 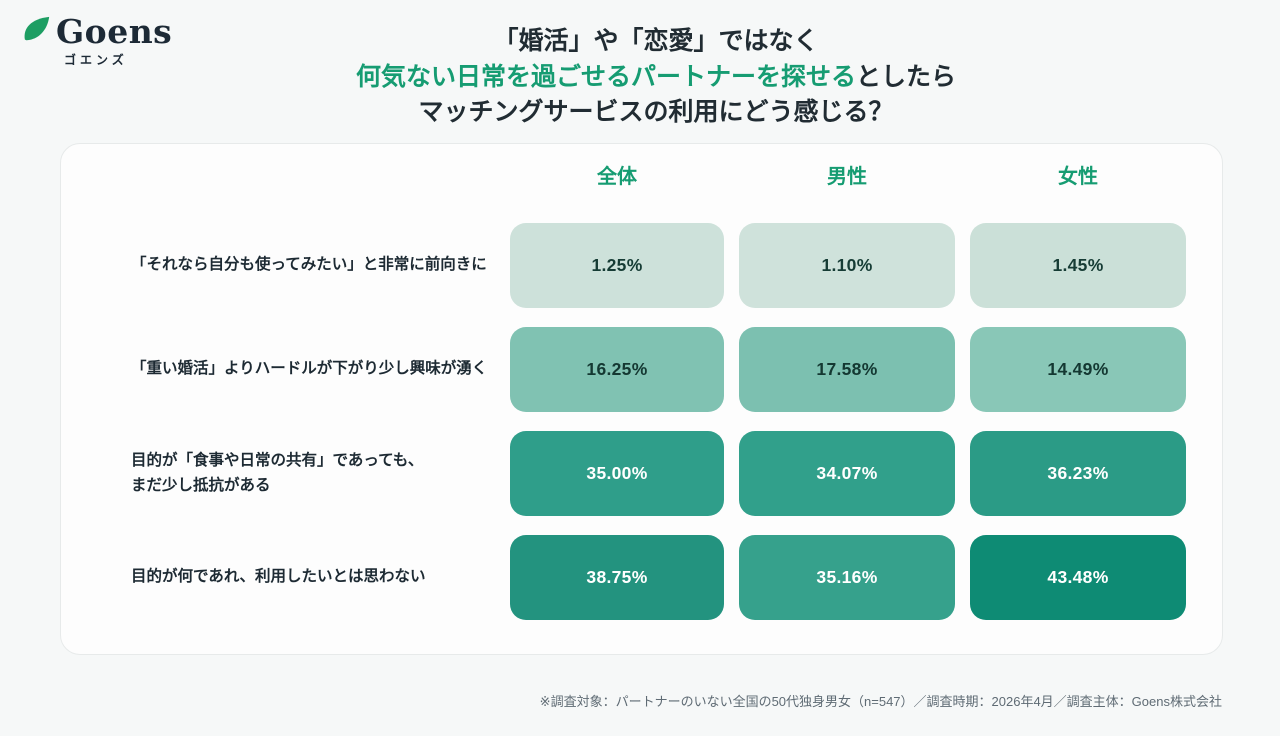 What do you see at coordinates (847, 177) in the screenshot?
I see `column-header-male: 男性` at bounding box center [847, 177].